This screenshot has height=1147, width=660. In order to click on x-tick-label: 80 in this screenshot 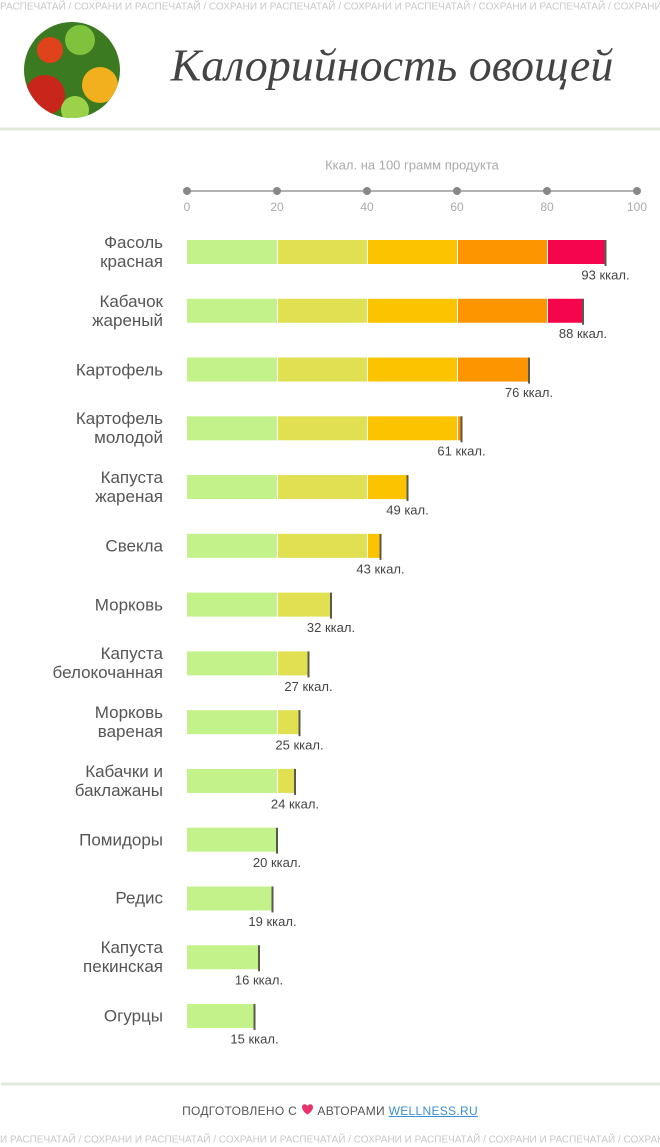, I will do `click(547, 207)`.